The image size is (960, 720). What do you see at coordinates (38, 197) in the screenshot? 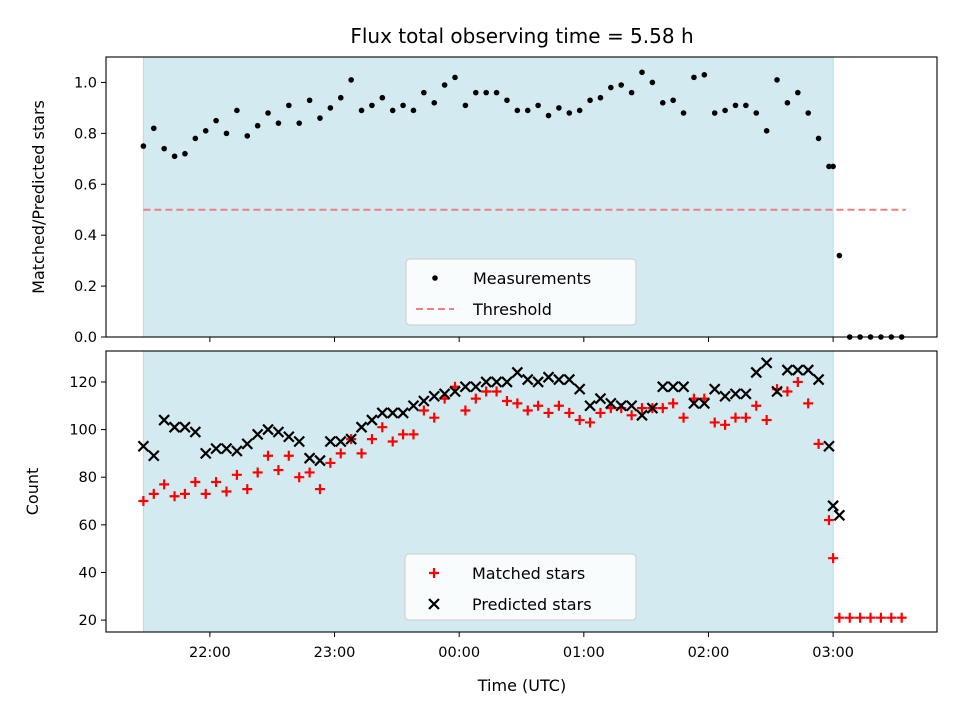
I see `top-y-axis-label: Matched/Predicted stars` at bounding box center [38, 197].